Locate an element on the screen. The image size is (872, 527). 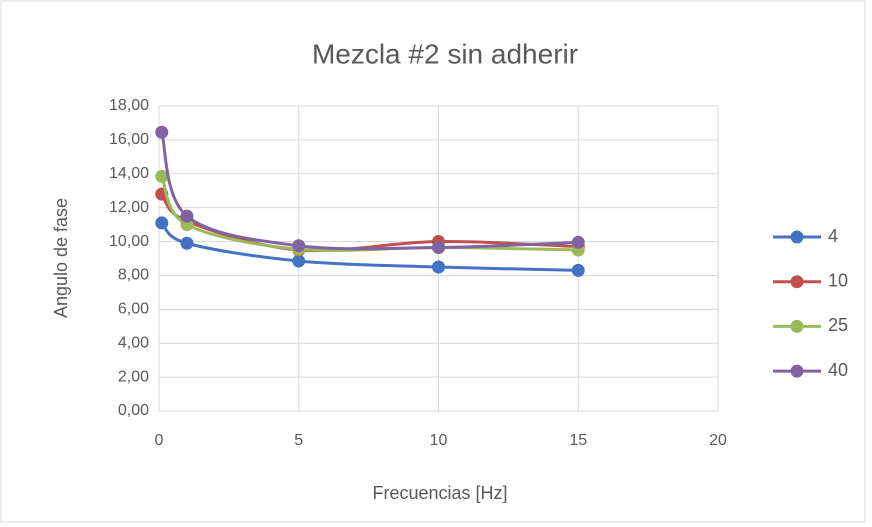
y-tick-label: 0,00 is located at coordinates (133, 410).